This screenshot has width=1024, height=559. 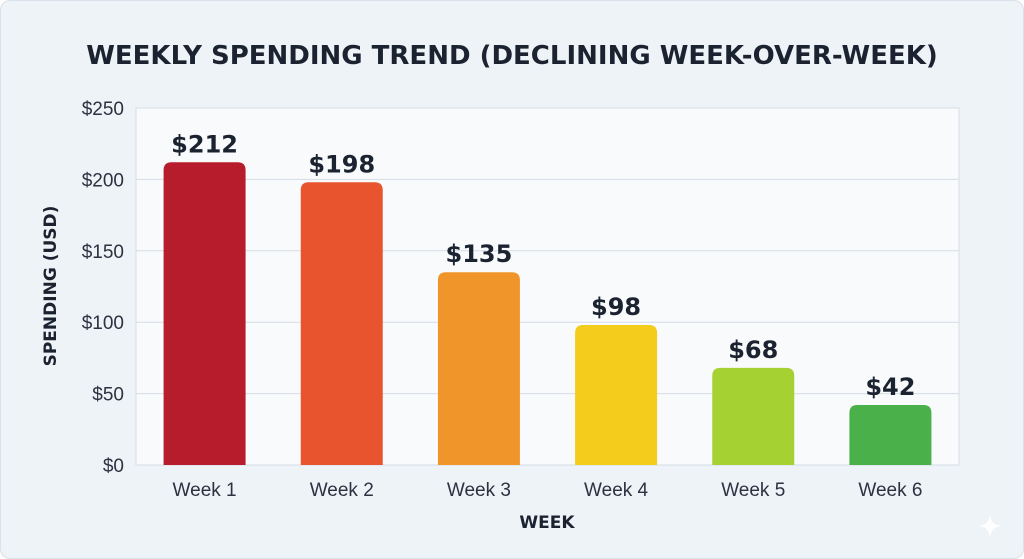 I want to click on x-tick-label-3: Week 3, so click(x=479, y=490).